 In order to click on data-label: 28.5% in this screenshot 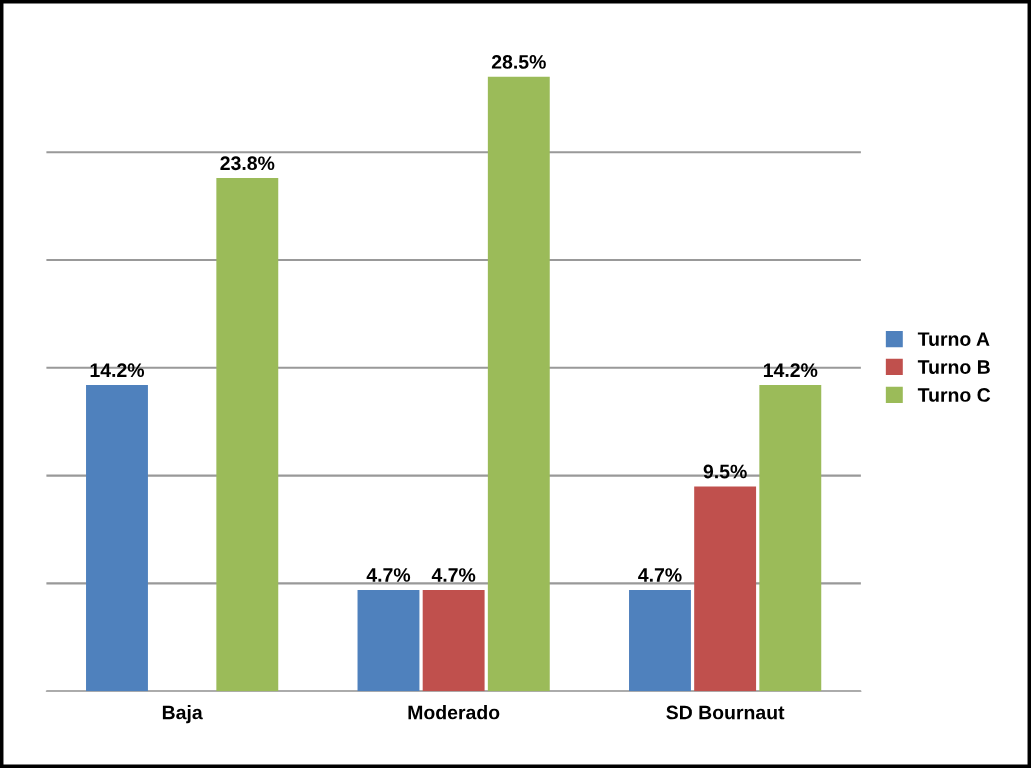, I will do `click(518, 62)`.